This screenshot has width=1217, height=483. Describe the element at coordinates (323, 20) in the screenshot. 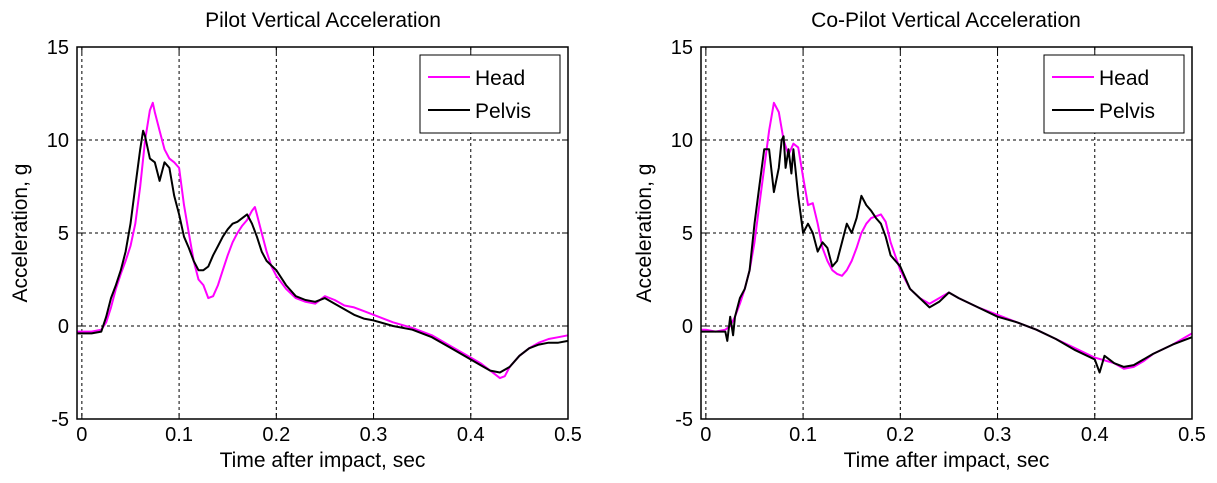

I see `chart-title: Pilot Vertical Acceleration` at that location.